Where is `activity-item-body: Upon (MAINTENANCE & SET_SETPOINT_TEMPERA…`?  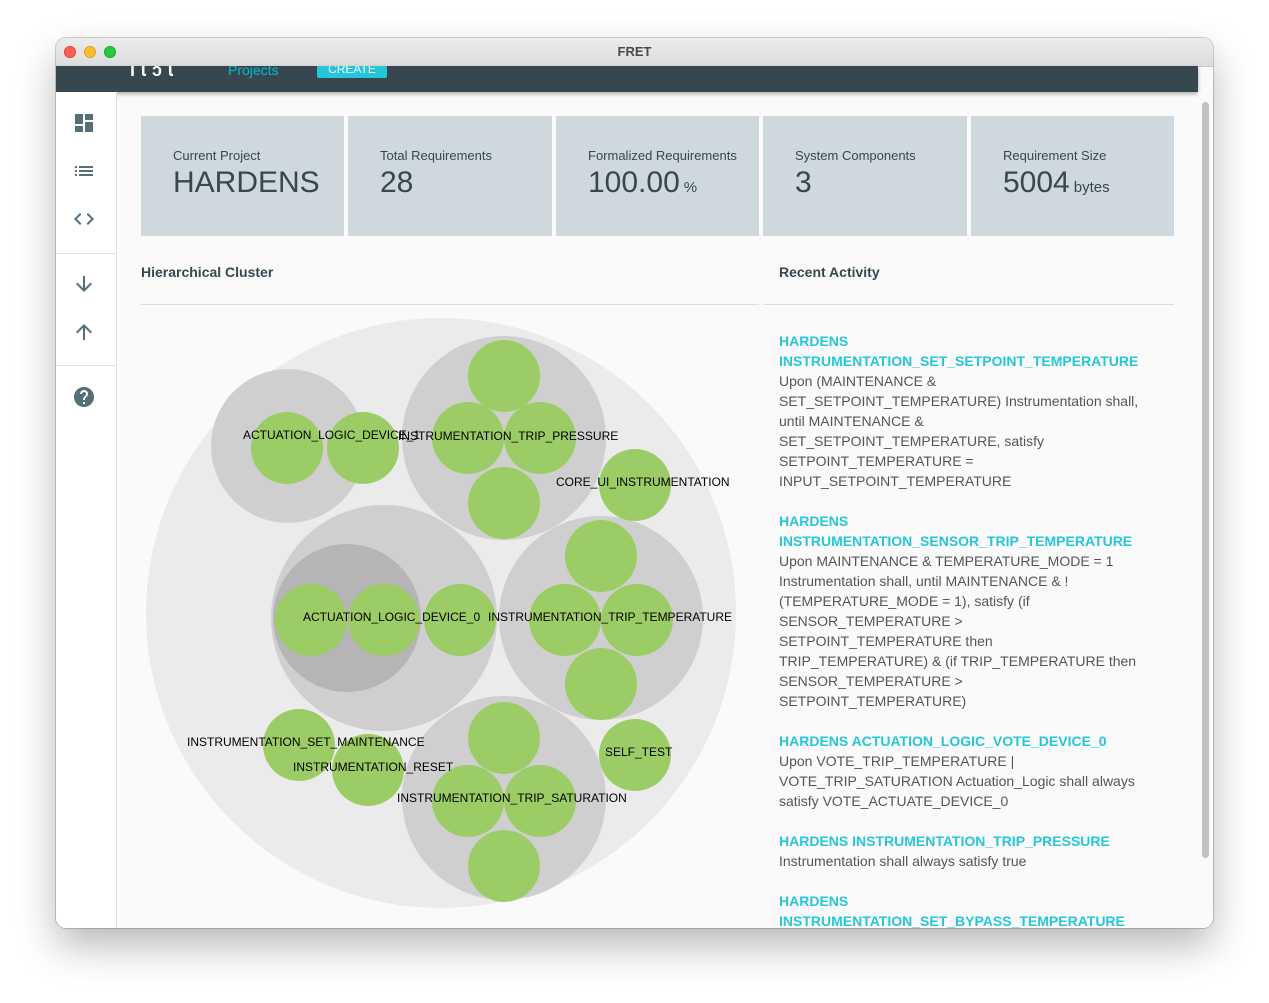
activity-item-body: Upon (MAINTENANCE & SET_SETPOINT_TEMPERA… is located at coordinates (959, 431).